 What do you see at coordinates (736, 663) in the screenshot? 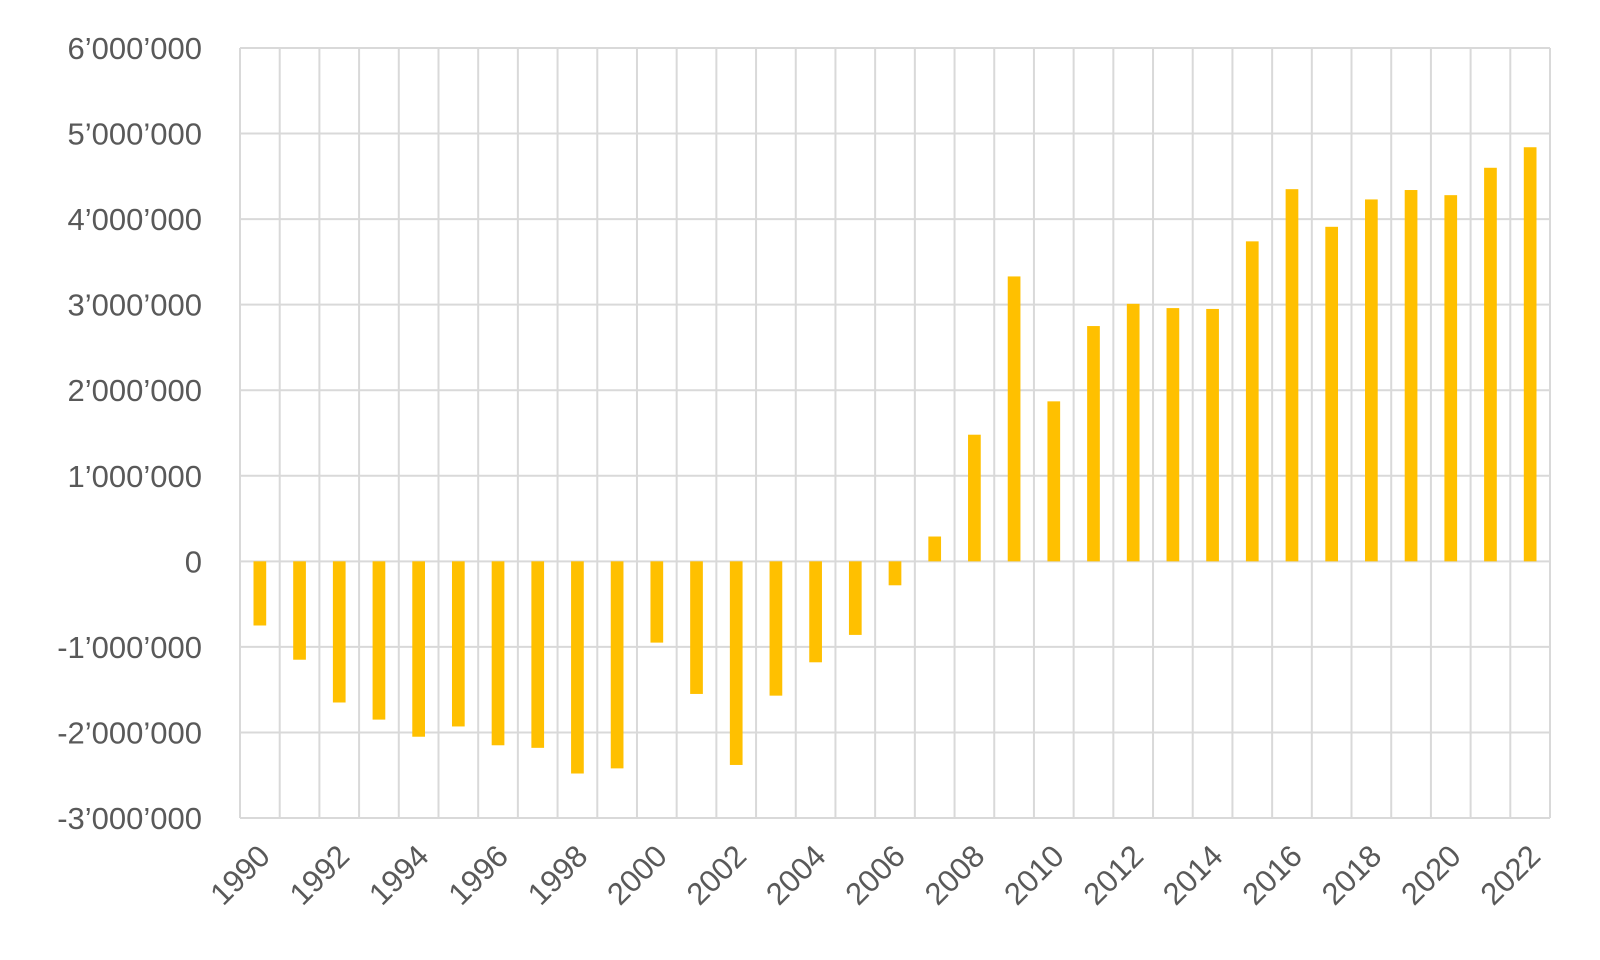
I see `bar-2002` at bounding box center [736, 663].